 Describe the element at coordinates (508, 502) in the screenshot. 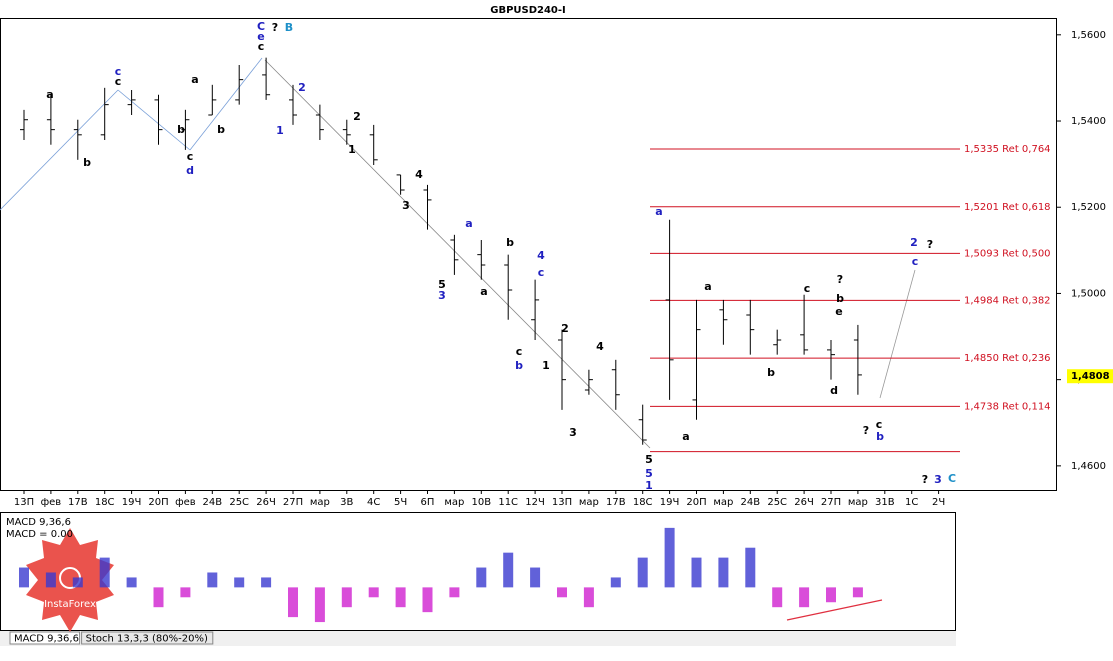

I see `x-tick-label: 11С` at that location.